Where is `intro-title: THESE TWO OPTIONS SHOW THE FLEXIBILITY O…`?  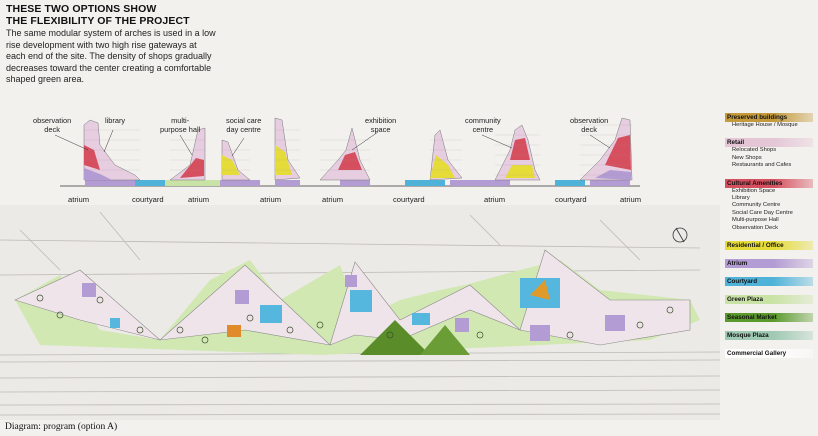
intro-title: THESE TWO OPTIONS SHOW THE FLEXIBILITY O… is located at coordinates (98, 15).